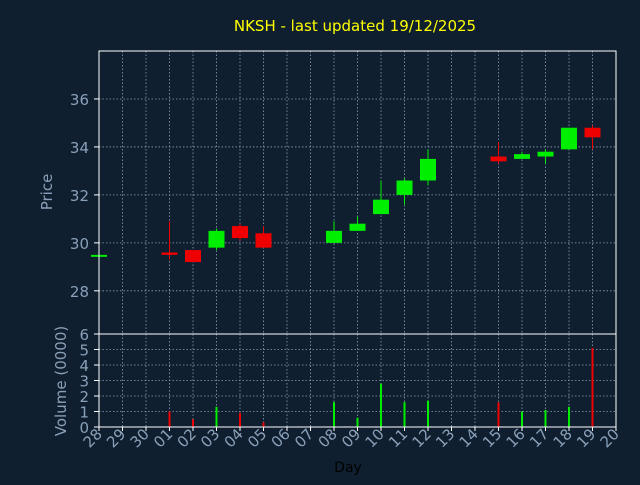 The image size is (640, 485). Describe the element at coordinates (84, 382) in the screenshot. I see `volume-y-tick-label: 3` at that location.